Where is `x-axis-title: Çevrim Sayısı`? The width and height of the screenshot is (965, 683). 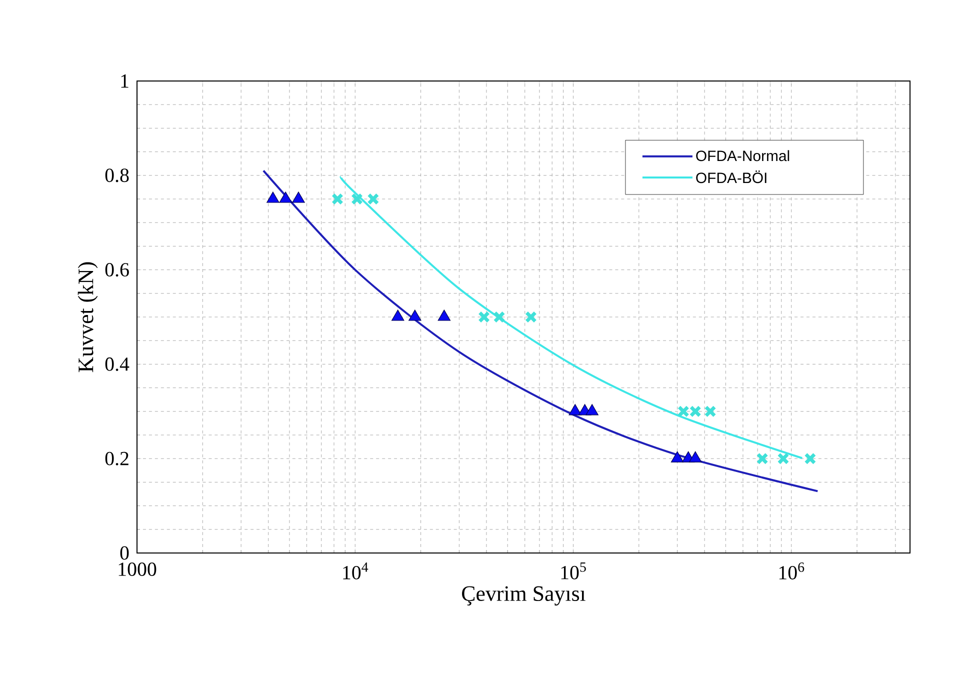
x-axis-title: Çevrim Sayısı is located at coordinates (524, 596).